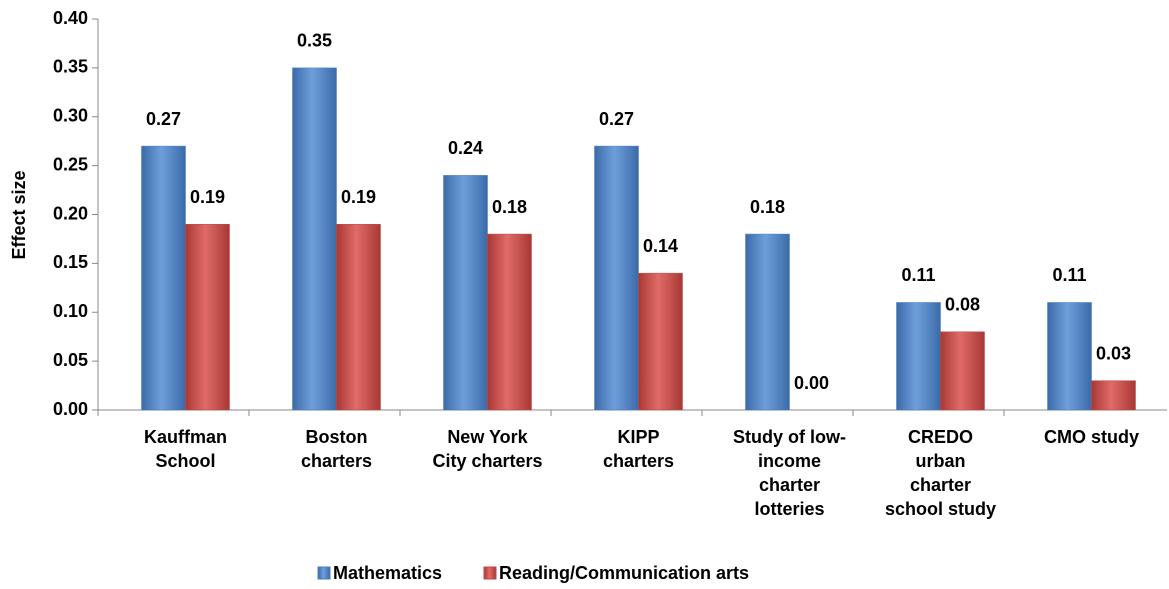 The image size is (1169, 589). What do you see at coordinates (1091, 437) in the screenshot?
I see `x-tick-label: CMO study` at bounding box center [1091, 437].